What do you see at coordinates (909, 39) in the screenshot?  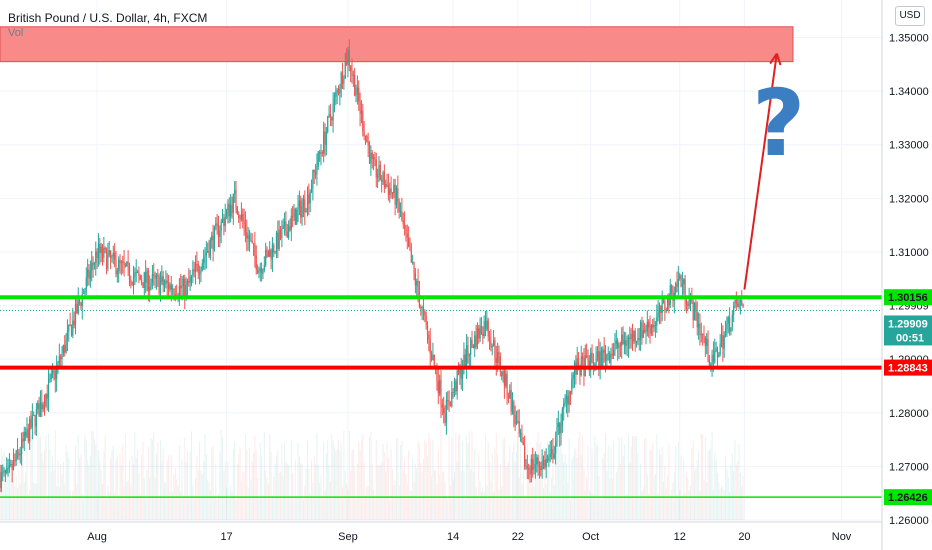 I see `price-tick-label: 1.35000` at bounding box center [909, 39].